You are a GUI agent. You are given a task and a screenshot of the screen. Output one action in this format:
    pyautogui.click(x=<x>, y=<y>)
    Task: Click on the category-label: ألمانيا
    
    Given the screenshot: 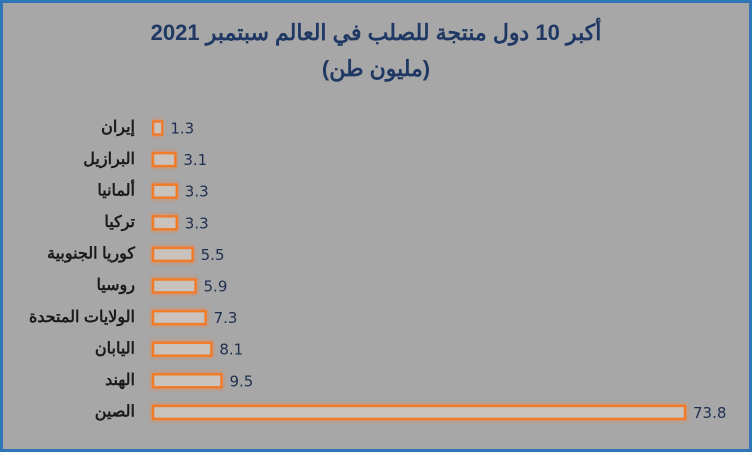 What is the action you would take?
    pyautogui.click(x=116, y=188)
    